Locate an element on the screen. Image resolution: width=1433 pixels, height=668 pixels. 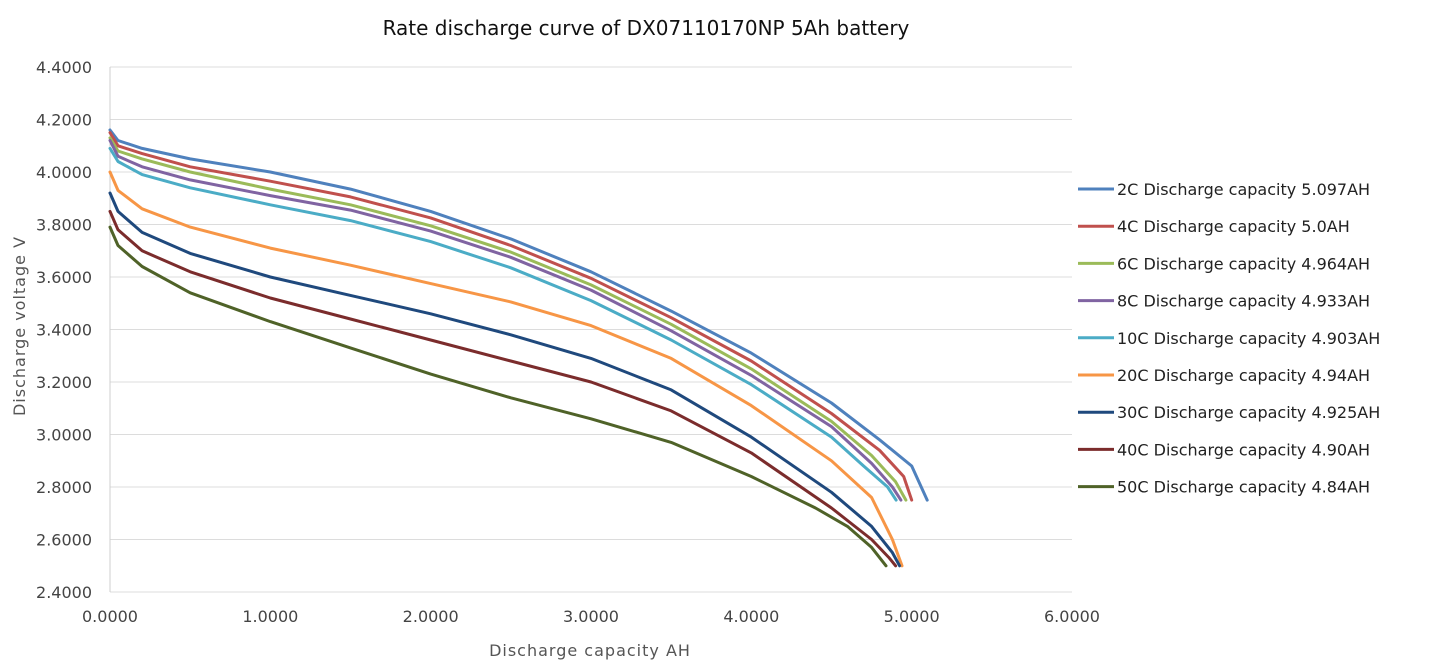
legend-item: 20C Discharge capacity 4.94AH is located at coordinates (1224, 375).